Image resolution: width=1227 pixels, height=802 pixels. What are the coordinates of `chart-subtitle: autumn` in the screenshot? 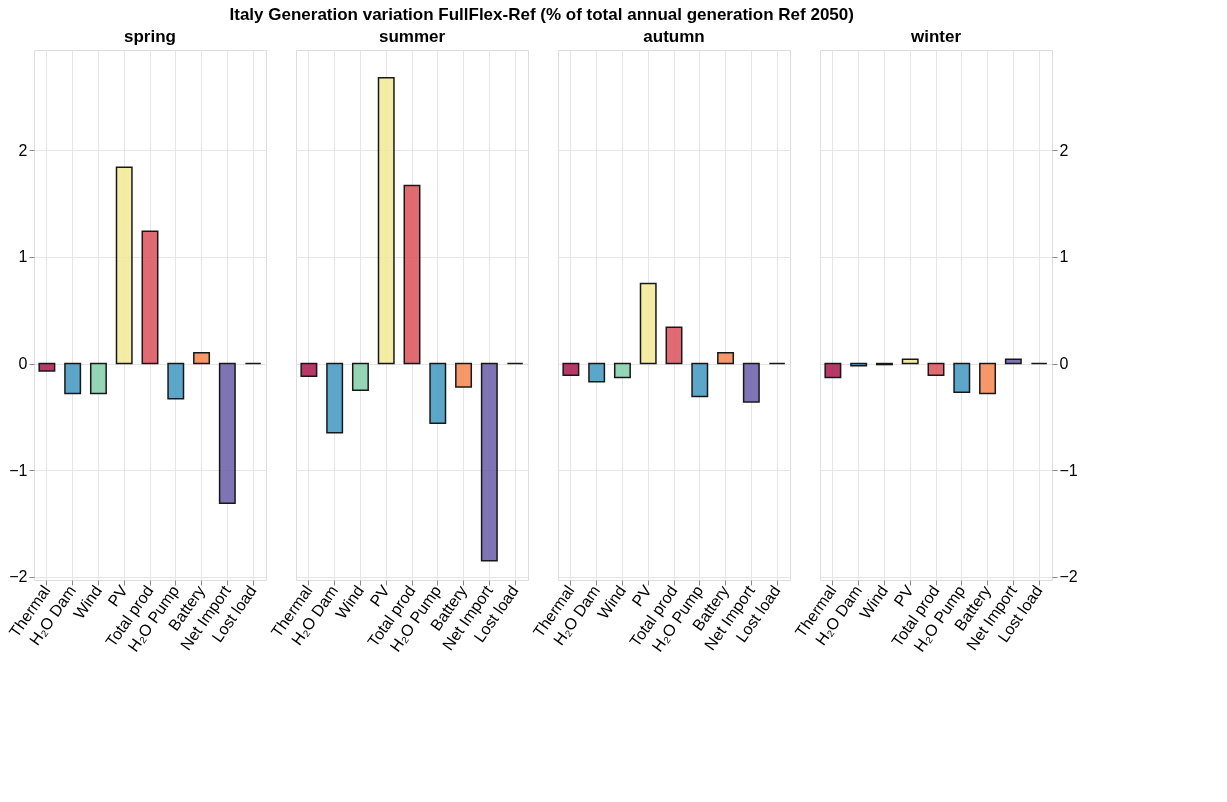 It's located at (674, 36).